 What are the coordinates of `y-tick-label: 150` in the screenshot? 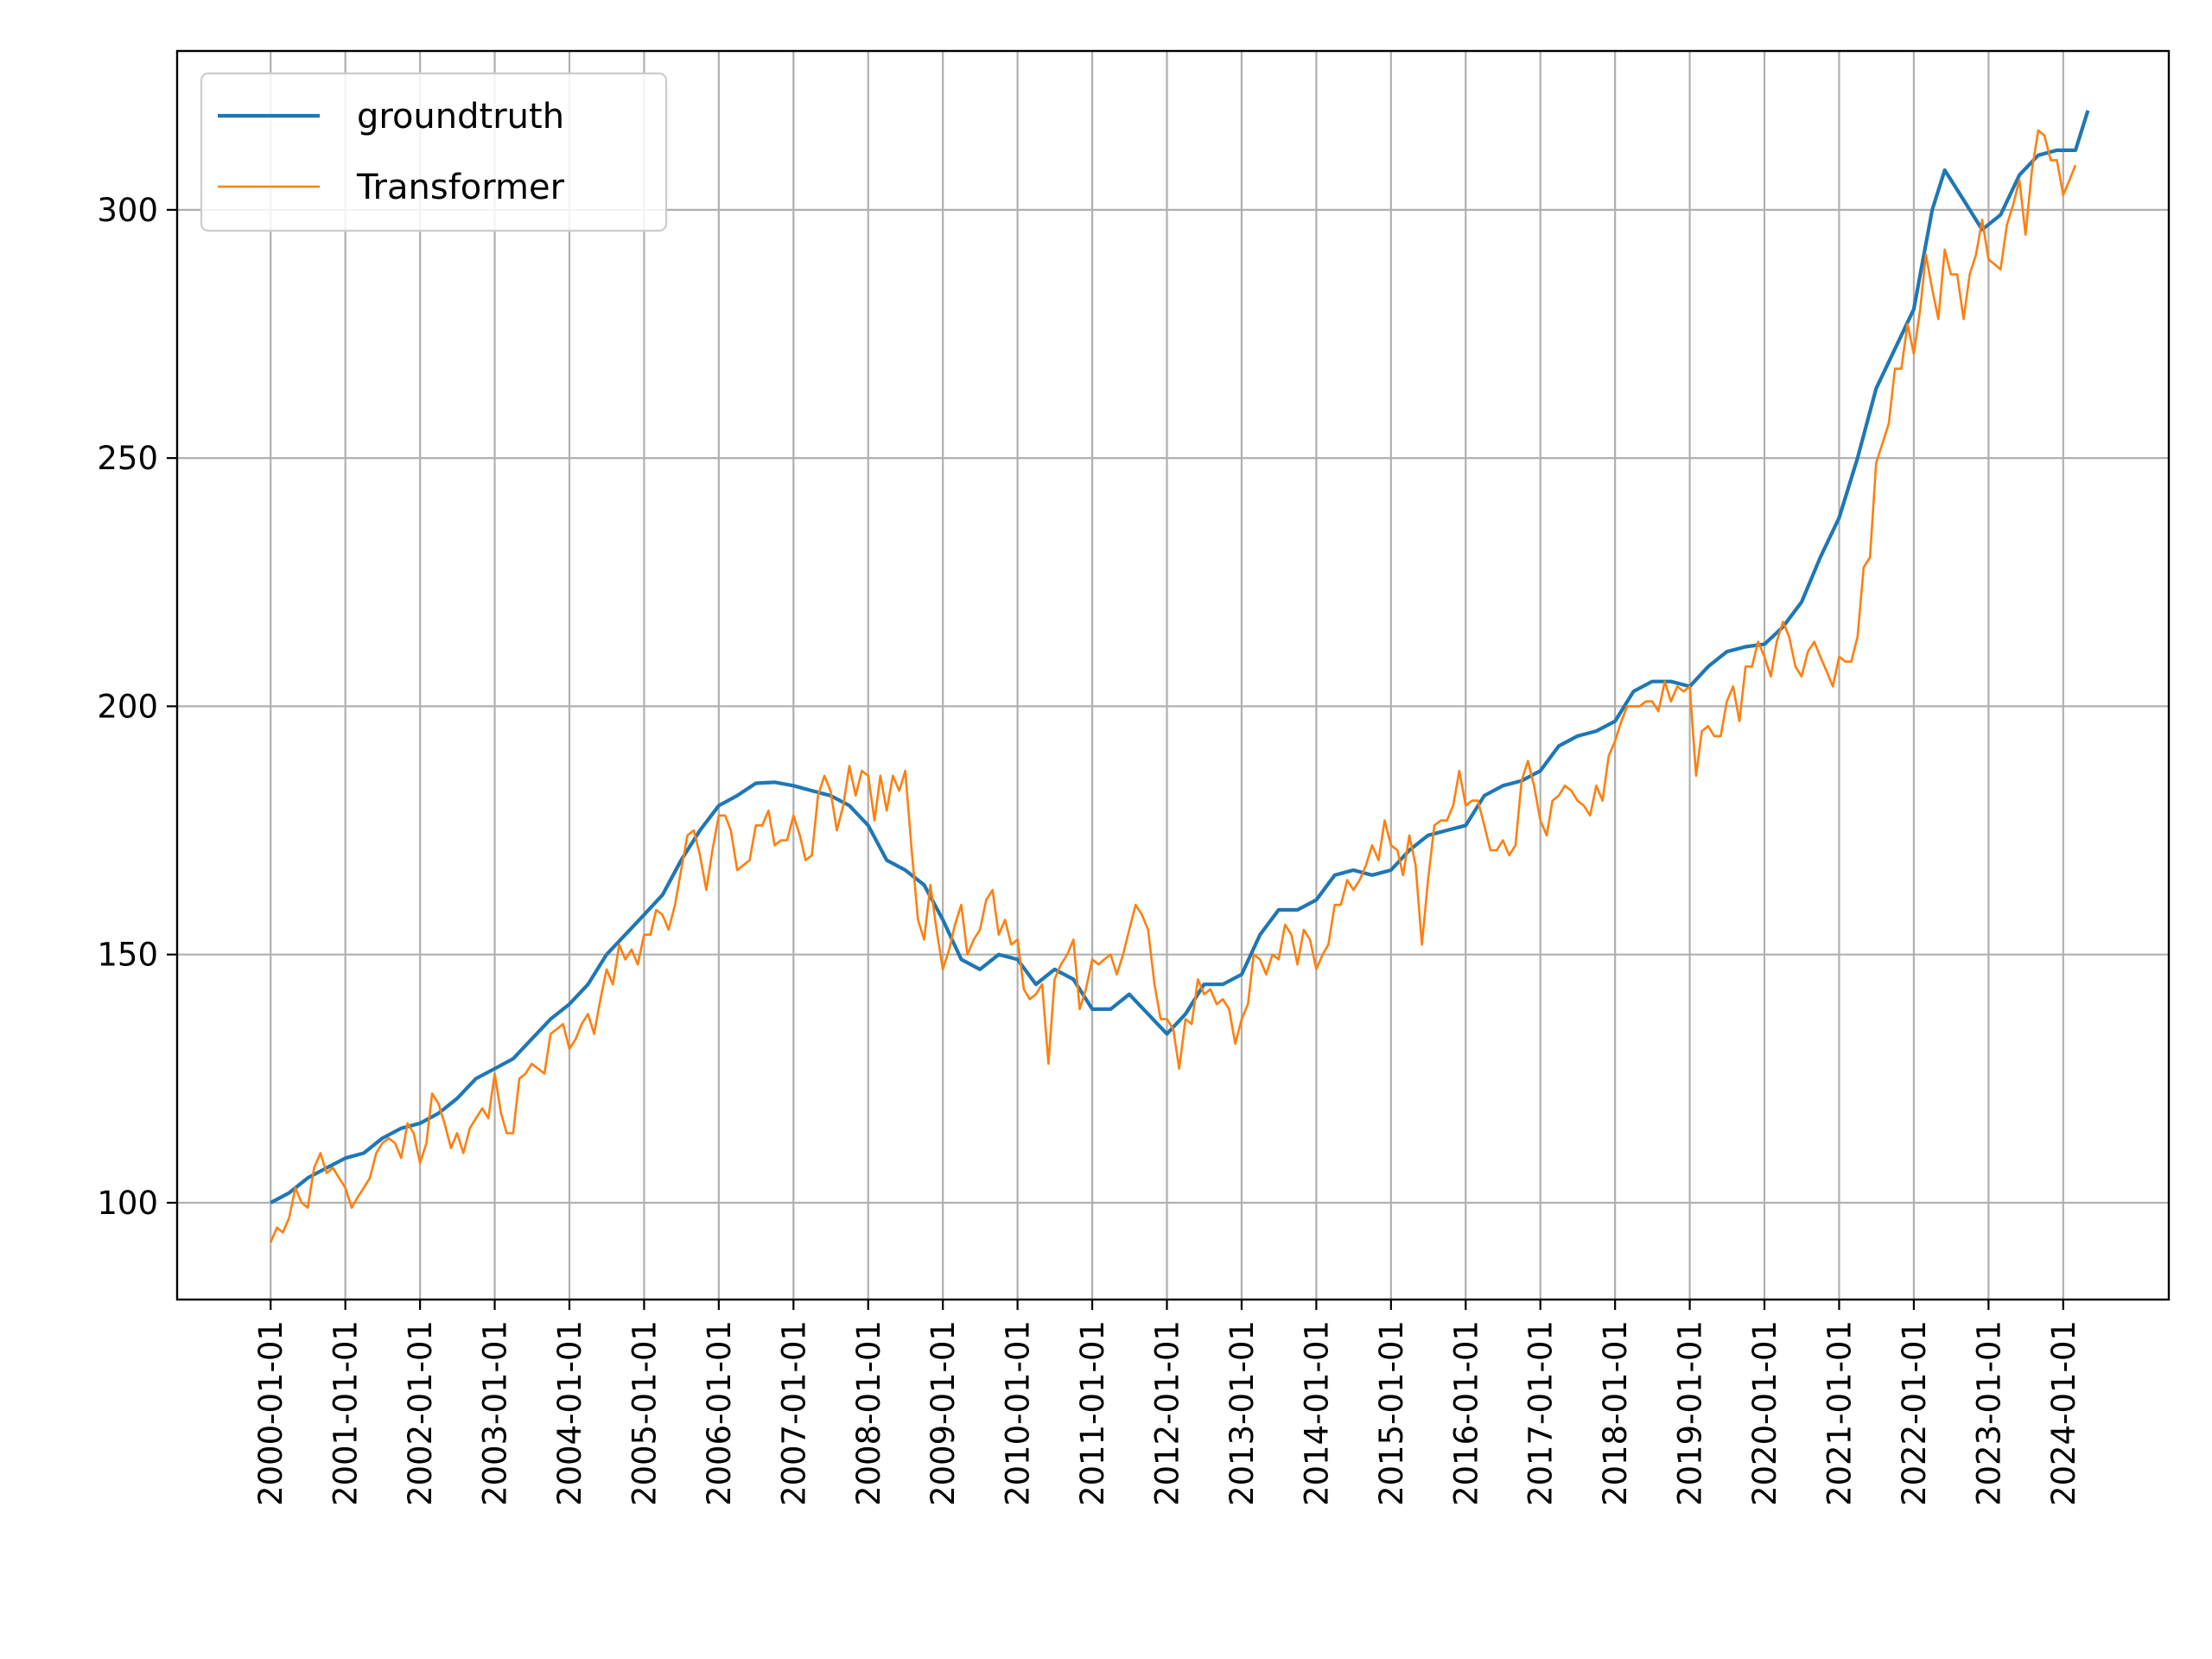 It's located at (127, 955).